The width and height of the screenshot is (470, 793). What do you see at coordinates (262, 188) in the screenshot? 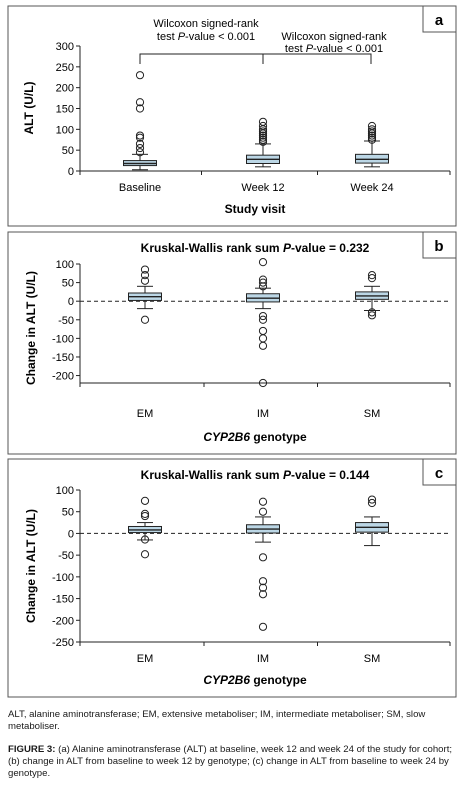
I see `category-label: Week 12` at bounding box center [262, 188].